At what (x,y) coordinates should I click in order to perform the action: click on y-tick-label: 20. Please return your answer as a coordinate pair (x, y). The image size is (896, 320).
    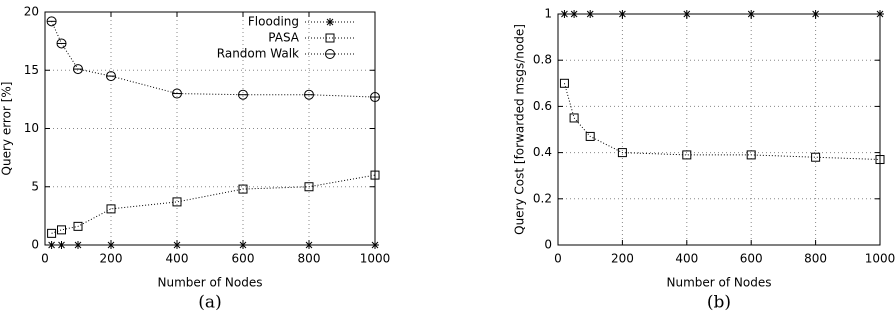
    Looking at the image, I should click on (31, 12).